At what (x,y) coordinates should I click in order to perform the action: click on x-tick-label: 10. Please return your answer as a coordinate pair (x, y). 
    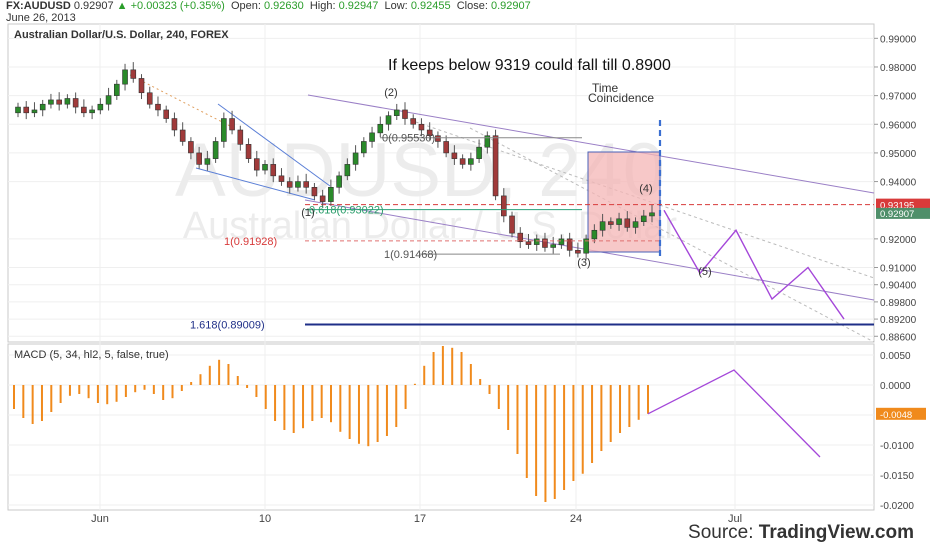
    Looking at the image, I should click on (265, 519).